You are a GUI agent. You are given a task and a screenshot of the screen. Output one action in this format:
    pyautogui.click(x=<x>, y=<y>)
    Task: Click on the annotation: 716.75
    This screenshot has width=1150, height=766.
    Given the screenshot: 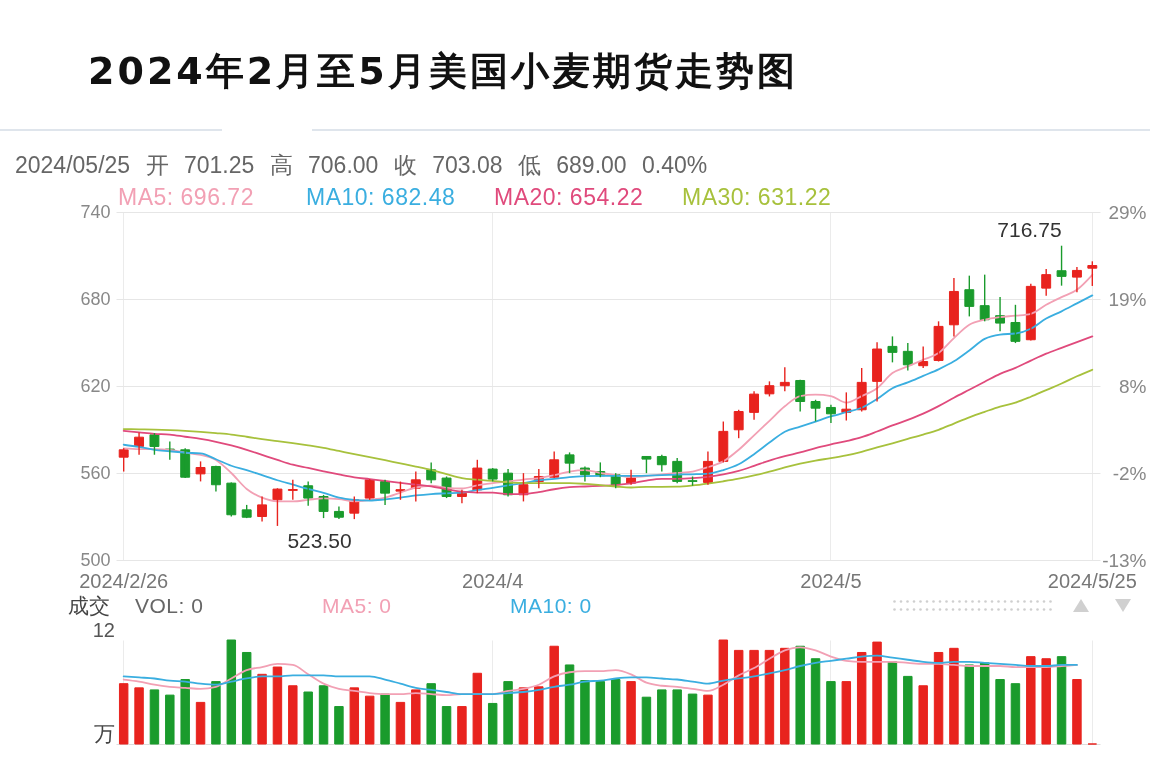 What is the action you would take?
    pyautogui.click(x=1029, y=229)
    